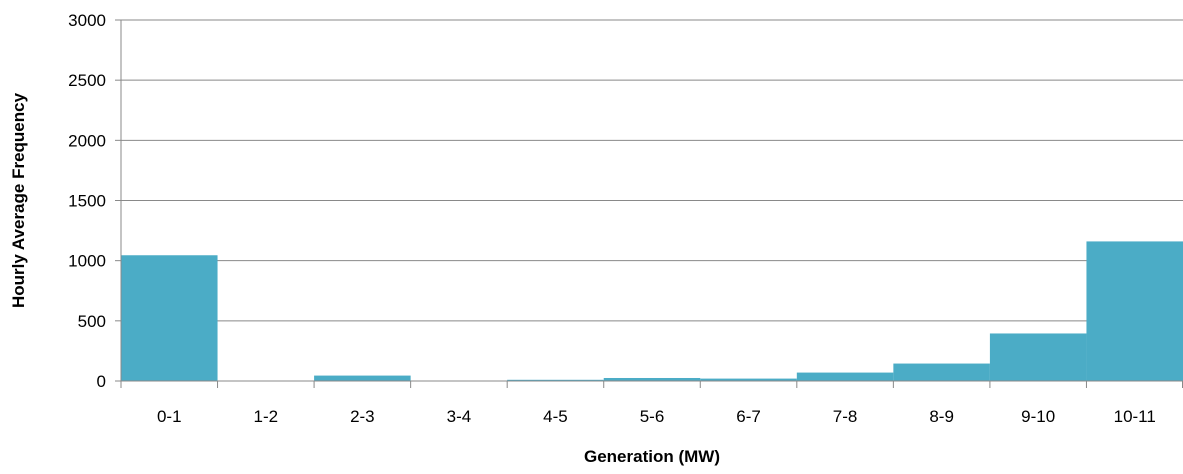  I want to click on x-tick-label: 6-7, so click(748, 416).